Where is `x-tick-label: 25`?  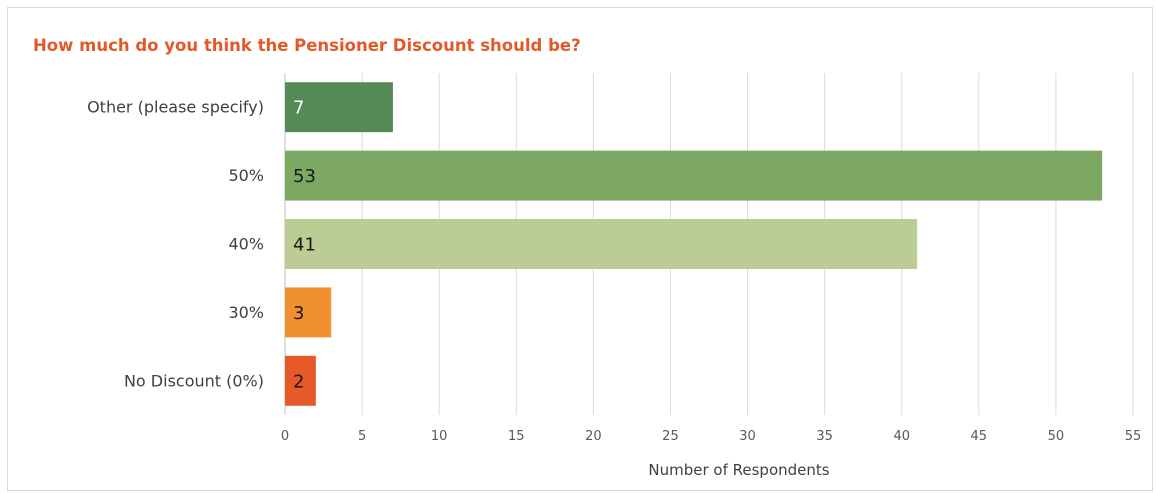
x-tick-label: 25 is located at coordinates (670, 436).